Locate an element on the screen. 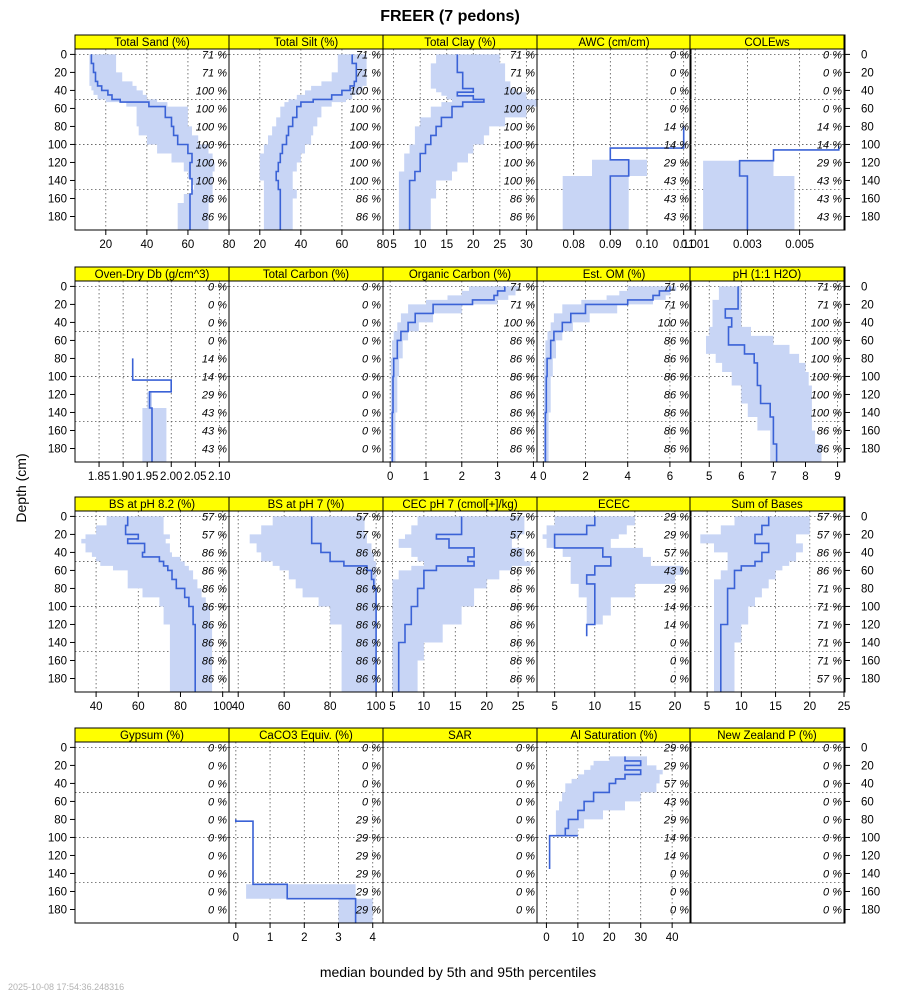 The height and width of the screenshot is (1000, 900). panel-strip-label: AWC (cm/cm) is located at coordinates (613, 43).